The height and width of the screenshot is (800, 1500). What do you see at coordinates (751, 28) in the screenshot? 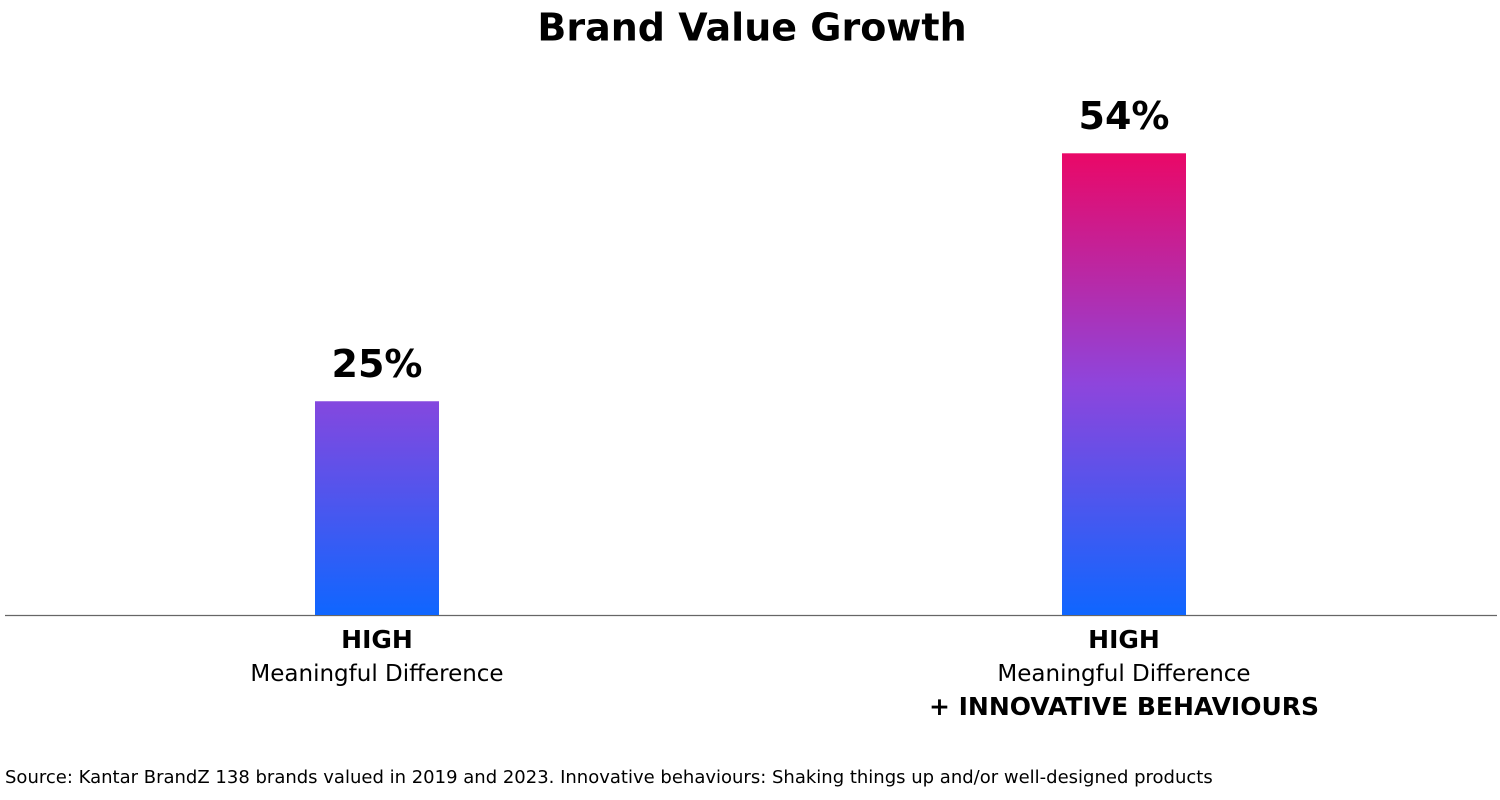
I see `chart-title: Brand Value Growth` at bounding box center [751, 28].